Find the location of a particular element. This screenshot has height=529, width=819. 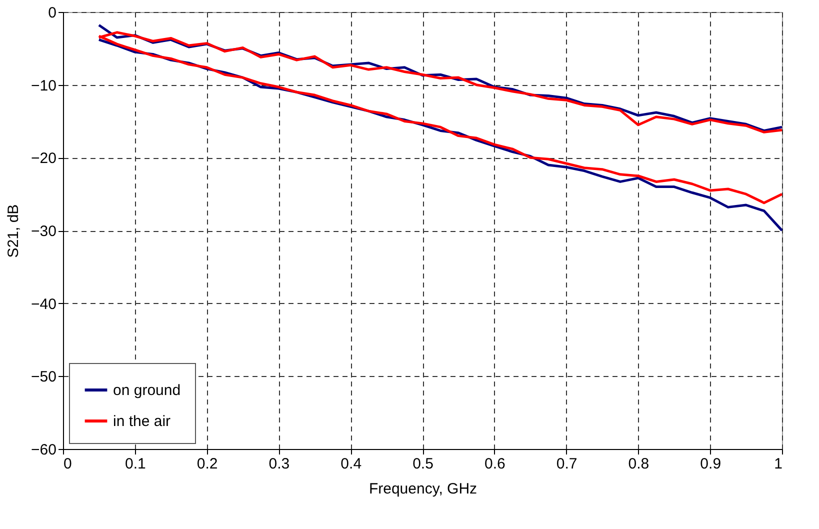

y-tick-label: −10 is located at coordinates (43, 85).